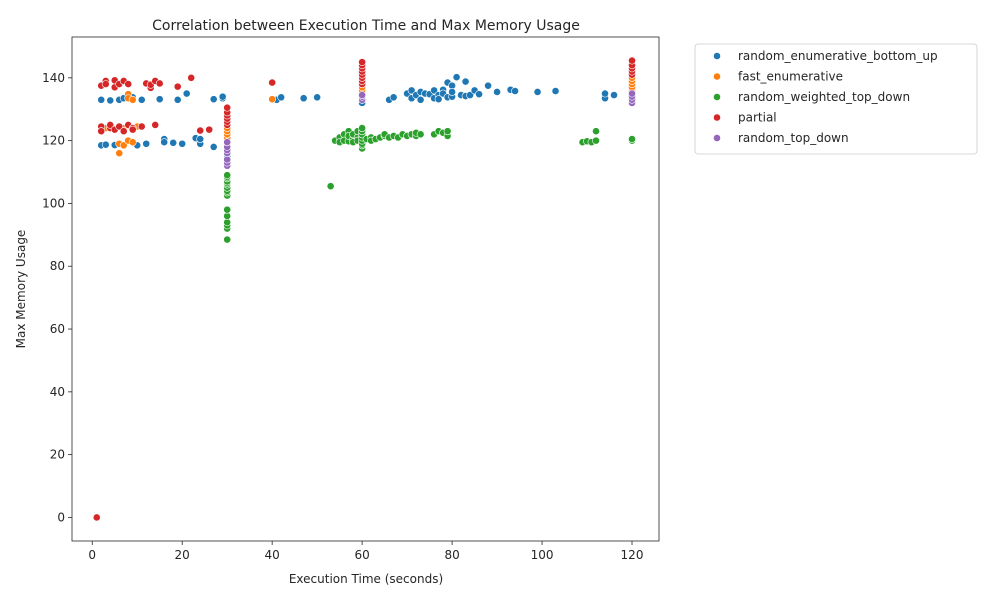 Image resolution: width=1000 pixels, height=600 pixels. Describe the element at coordinates (57, 392) in the screenshot. I see `y-tick-label: 40` at that location.